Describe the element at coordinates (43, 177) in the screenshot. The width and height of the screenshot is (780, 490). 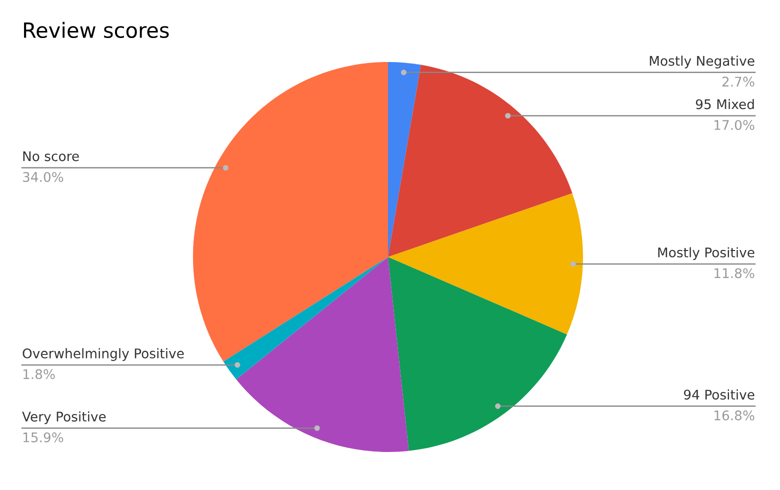
I see `data-label: 34.0%` at that location.